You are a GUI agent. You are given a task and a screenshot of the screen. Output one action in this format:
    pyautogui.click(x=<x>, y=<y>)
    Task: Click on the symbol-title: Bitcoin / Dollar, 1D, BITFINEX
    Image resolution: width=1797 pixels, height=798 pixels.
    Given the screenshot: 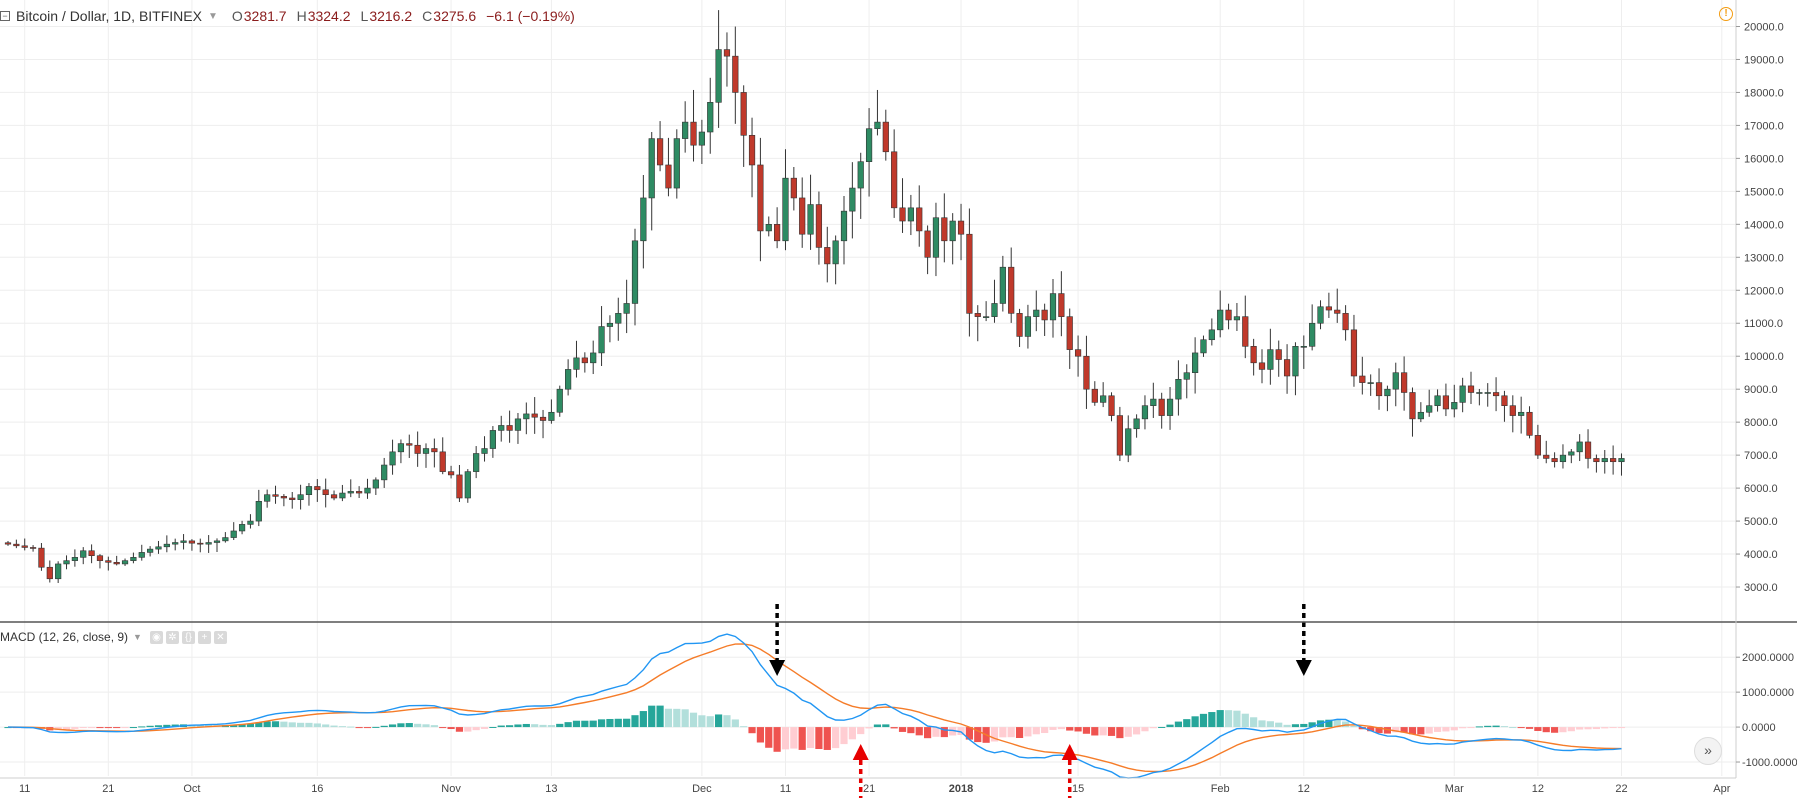 What is the action you would take?
    pyautogui.click(x=109, y=16)
    